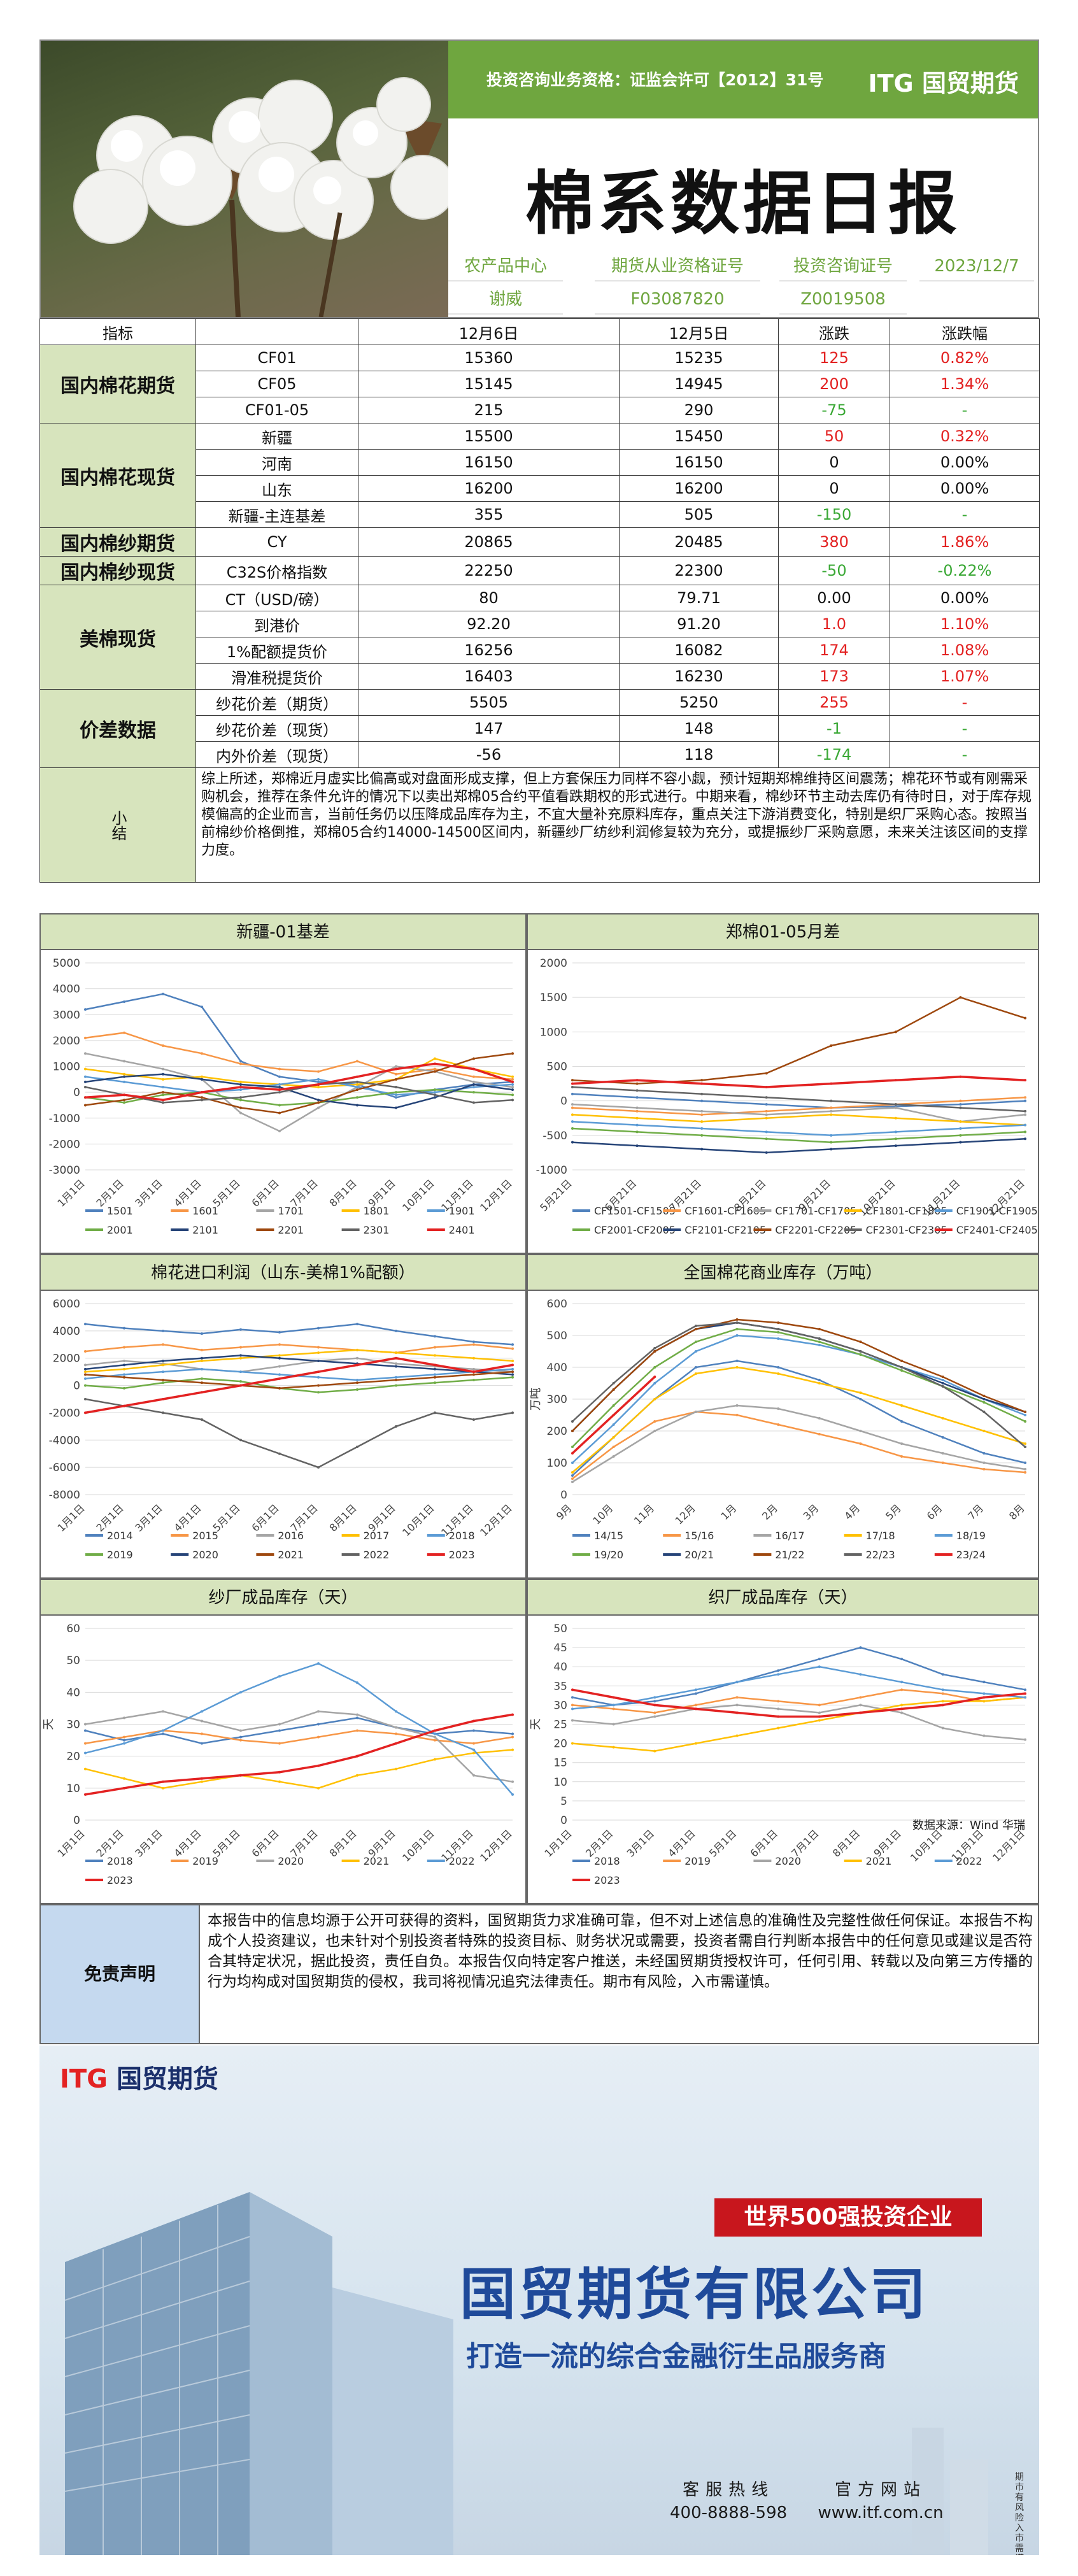 The height and width of the screenshot is (2576, 1078). What do you see at coordinates (819, 2501) in the screenshot?
I see `contact-info: 客服热线 400-8888-598 官方网站 www.itf.com.cn` at bounding box center [819, 2501].